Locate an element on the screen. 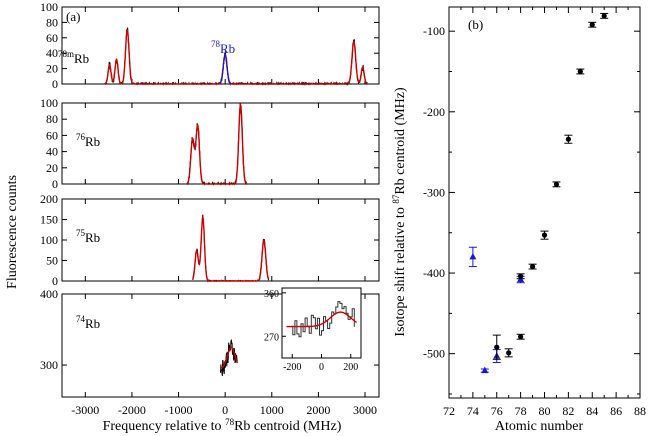  y-tick-label-b: -100 is located at coordinates (434, 31).